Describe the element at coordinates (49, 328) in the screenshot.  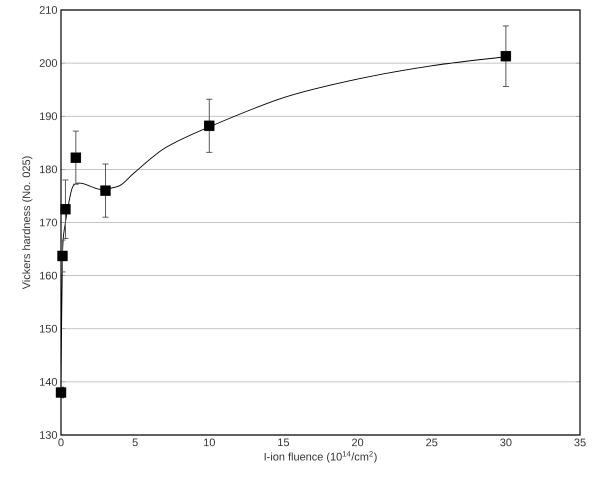
I see `y-tick-label: 150` at that location.